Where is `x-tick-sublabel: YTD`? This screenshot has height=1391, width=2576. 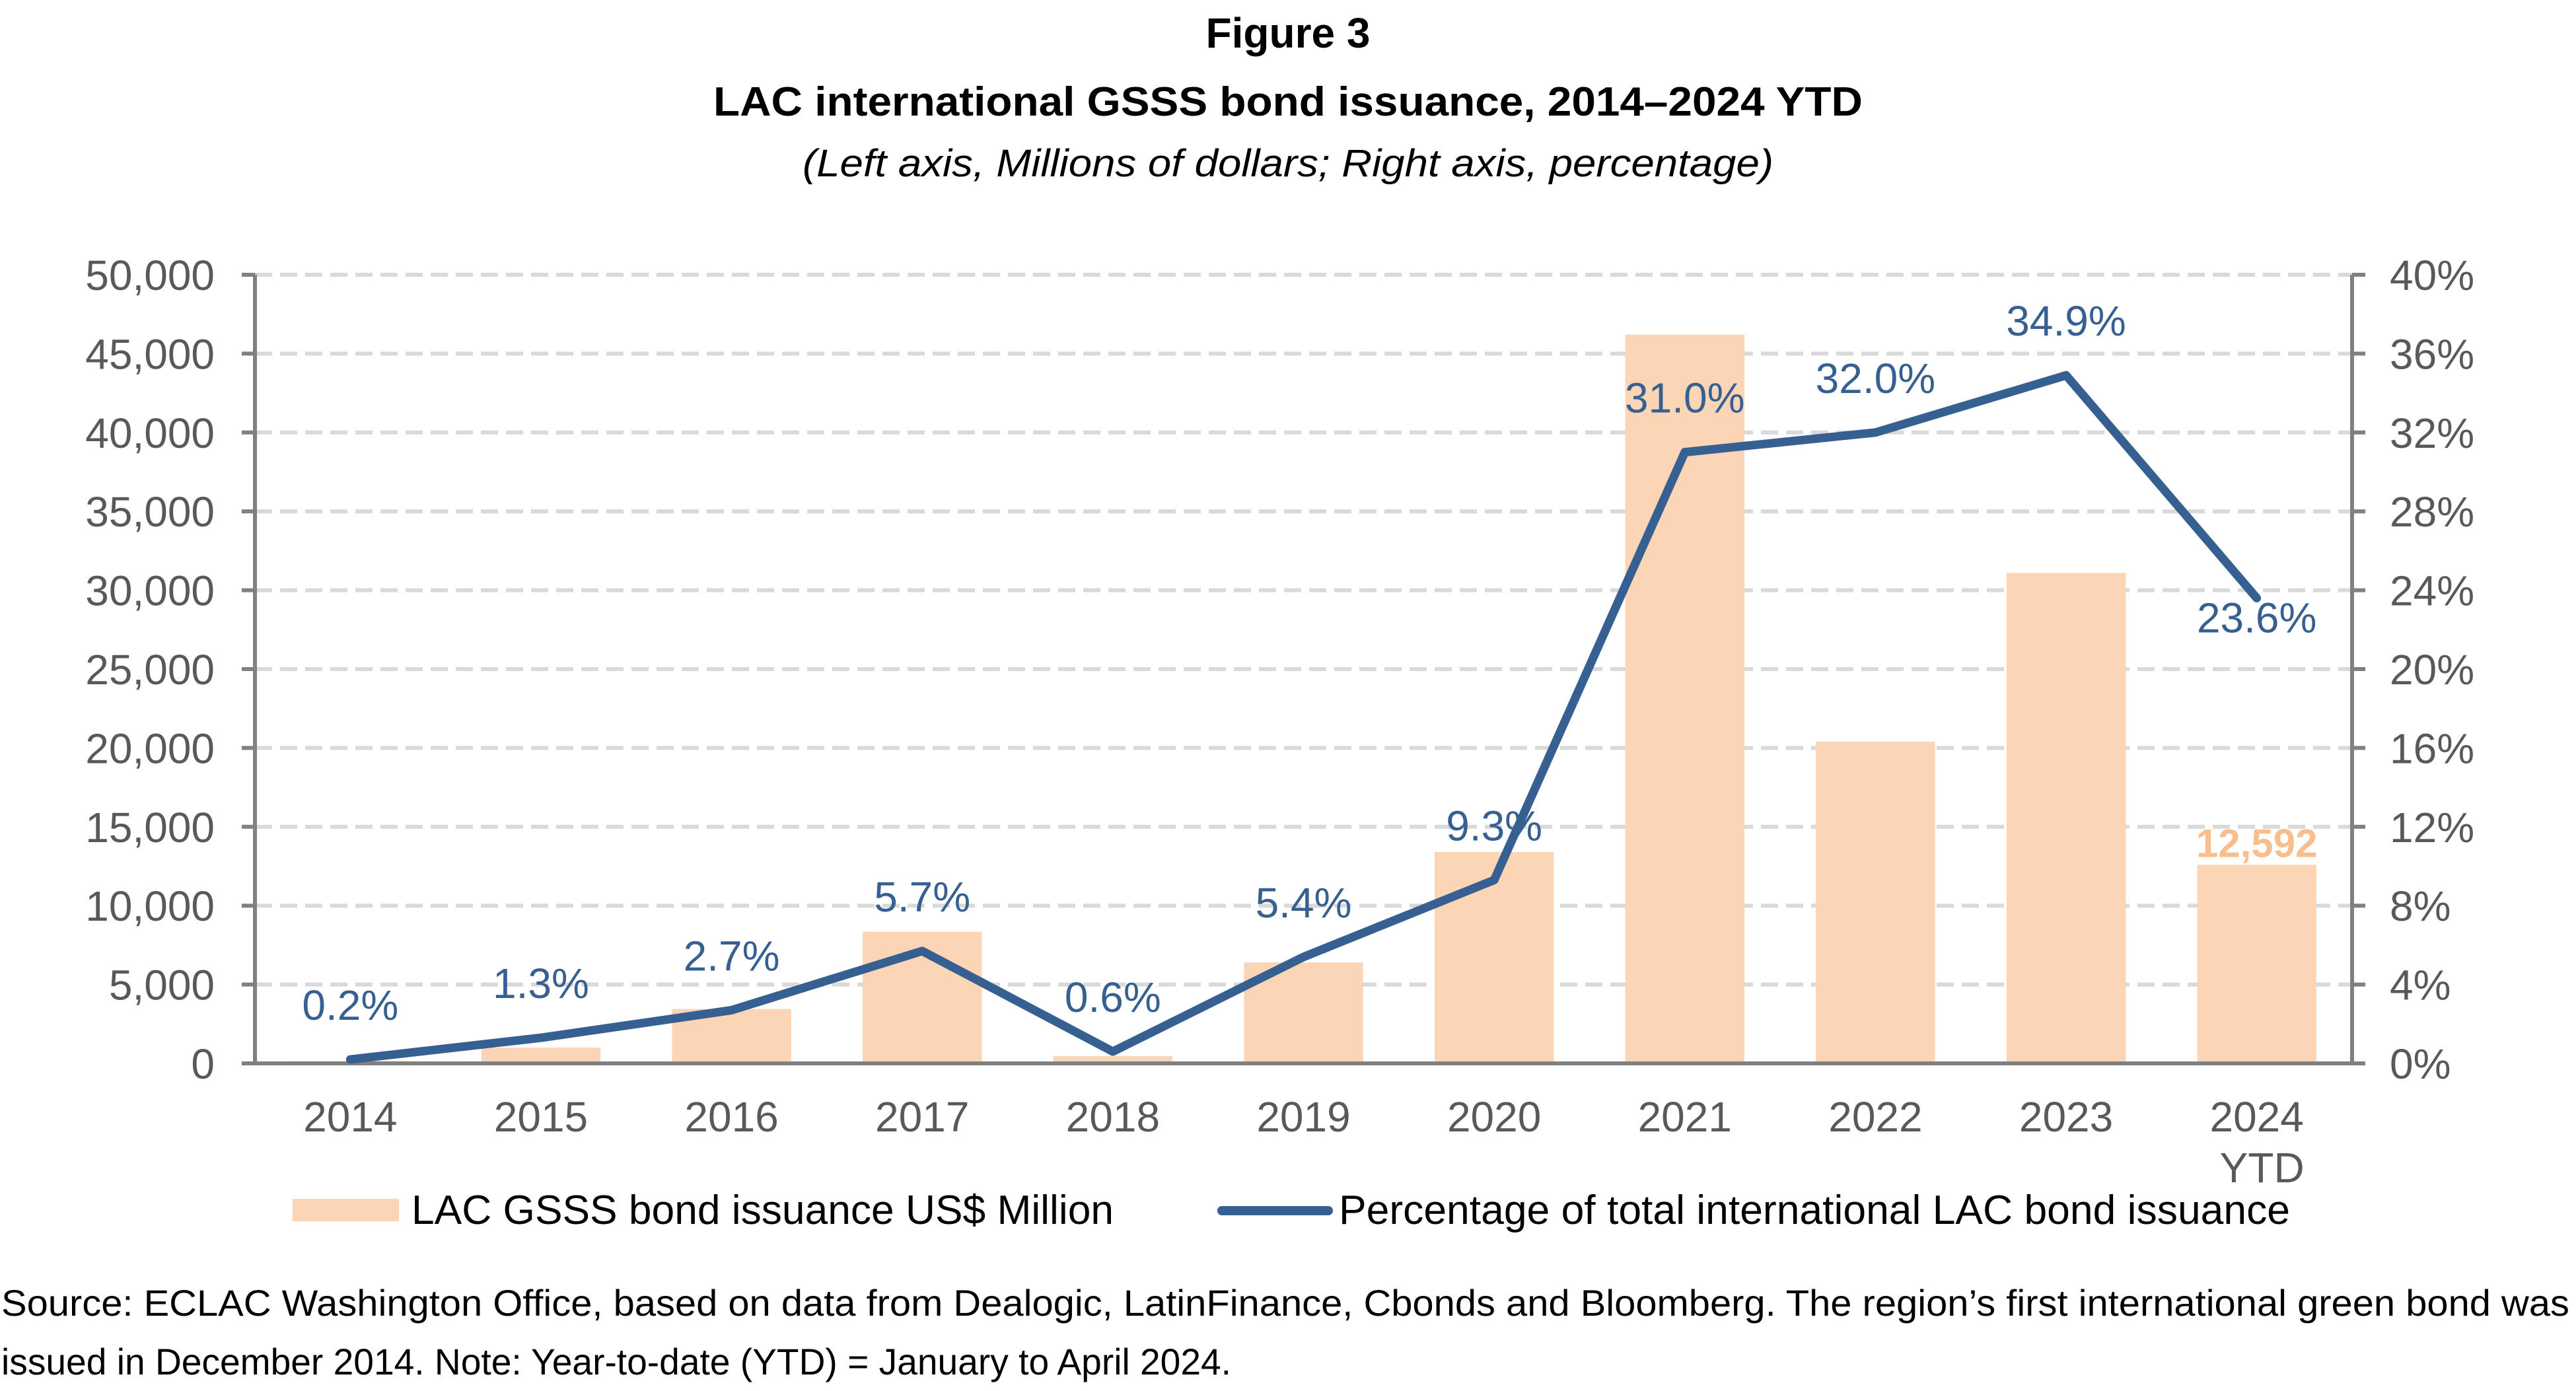 x-tick-sublabel: YTD is located at coordinates (2262, 1168).